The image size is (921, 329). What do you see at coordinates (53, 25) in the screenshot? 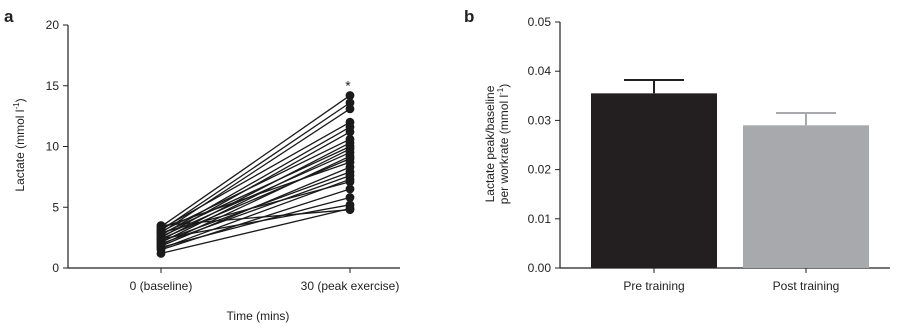
I see `y-tick-label-a: 20` at bounding box center [53, 25].